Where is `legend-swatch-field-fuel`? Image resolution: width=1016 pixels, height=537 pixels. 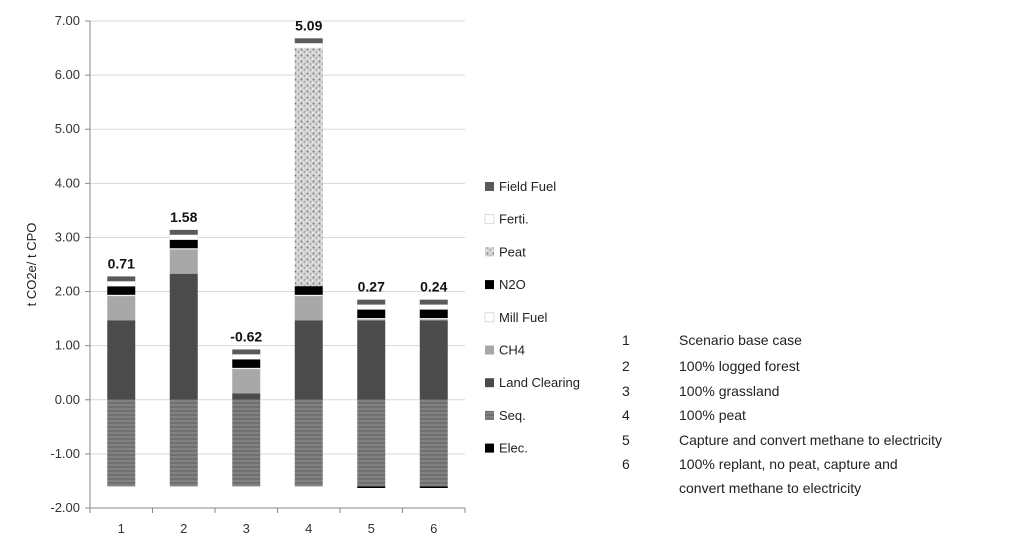
legend-swatch-field-fuel is located at coordinates (489, 186).